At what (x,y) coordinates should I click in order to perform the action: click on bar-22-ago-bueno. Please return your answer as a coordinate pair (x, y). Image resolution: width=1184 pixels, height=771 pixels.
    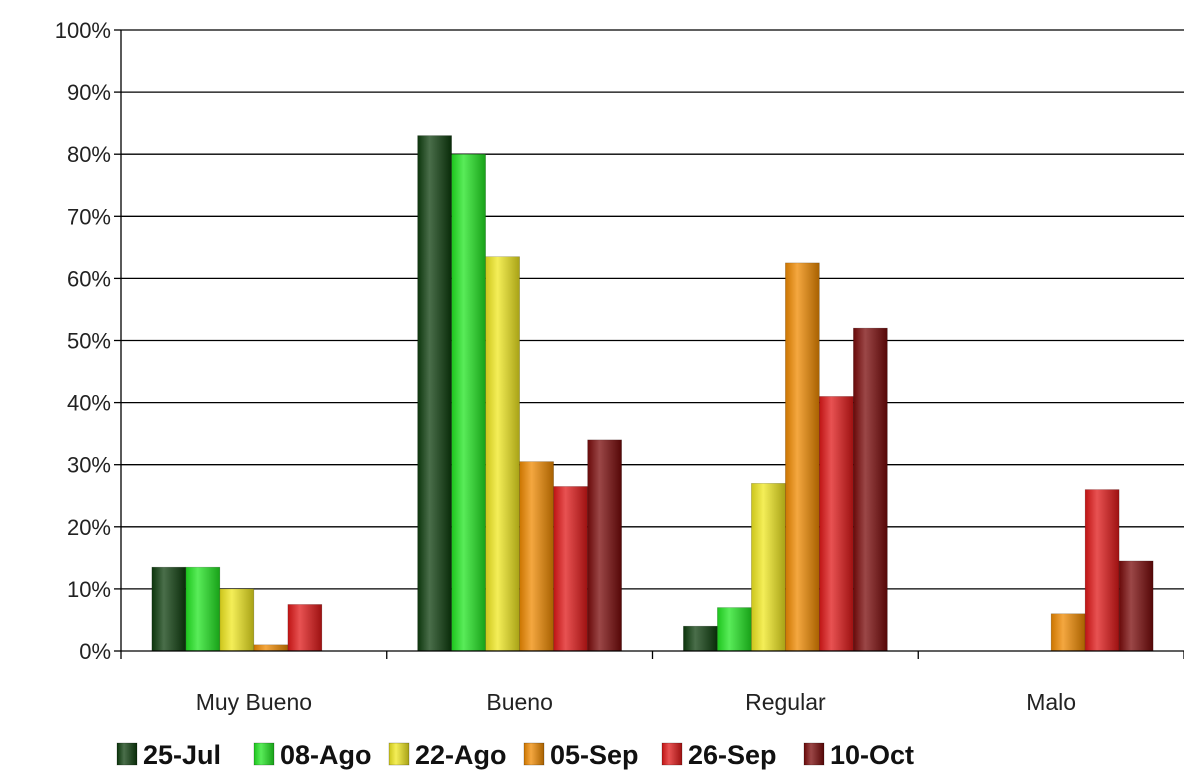
    Looking at the image, I should click on (502, 454).